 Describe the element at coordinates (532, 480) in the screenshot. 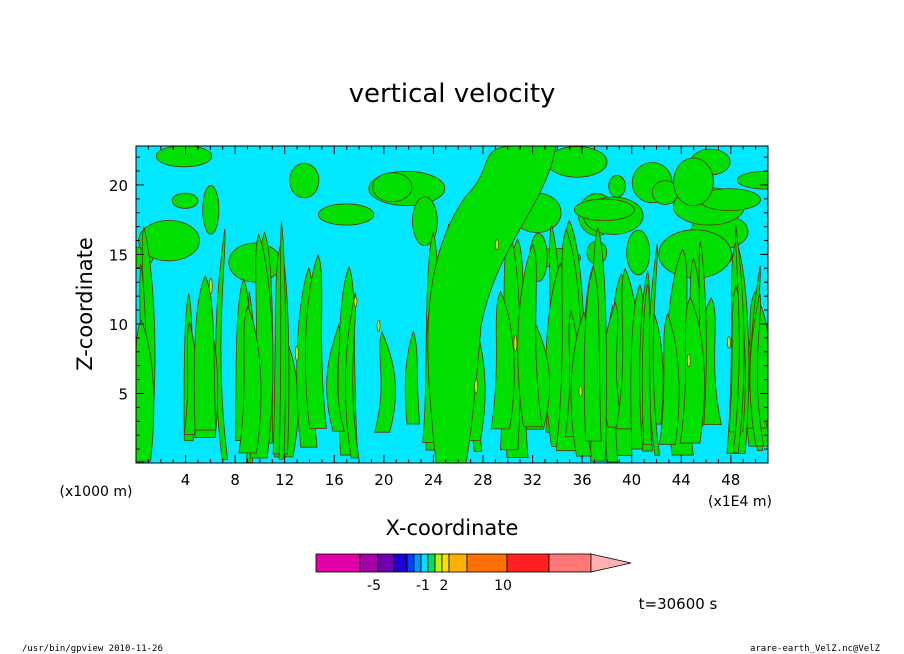

I see `x-tick-label: 32` at that location.